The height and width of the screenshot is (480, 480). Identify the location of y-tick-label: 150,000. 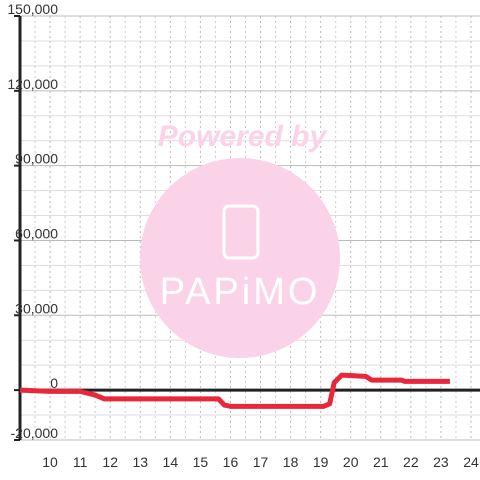
(32, 9).